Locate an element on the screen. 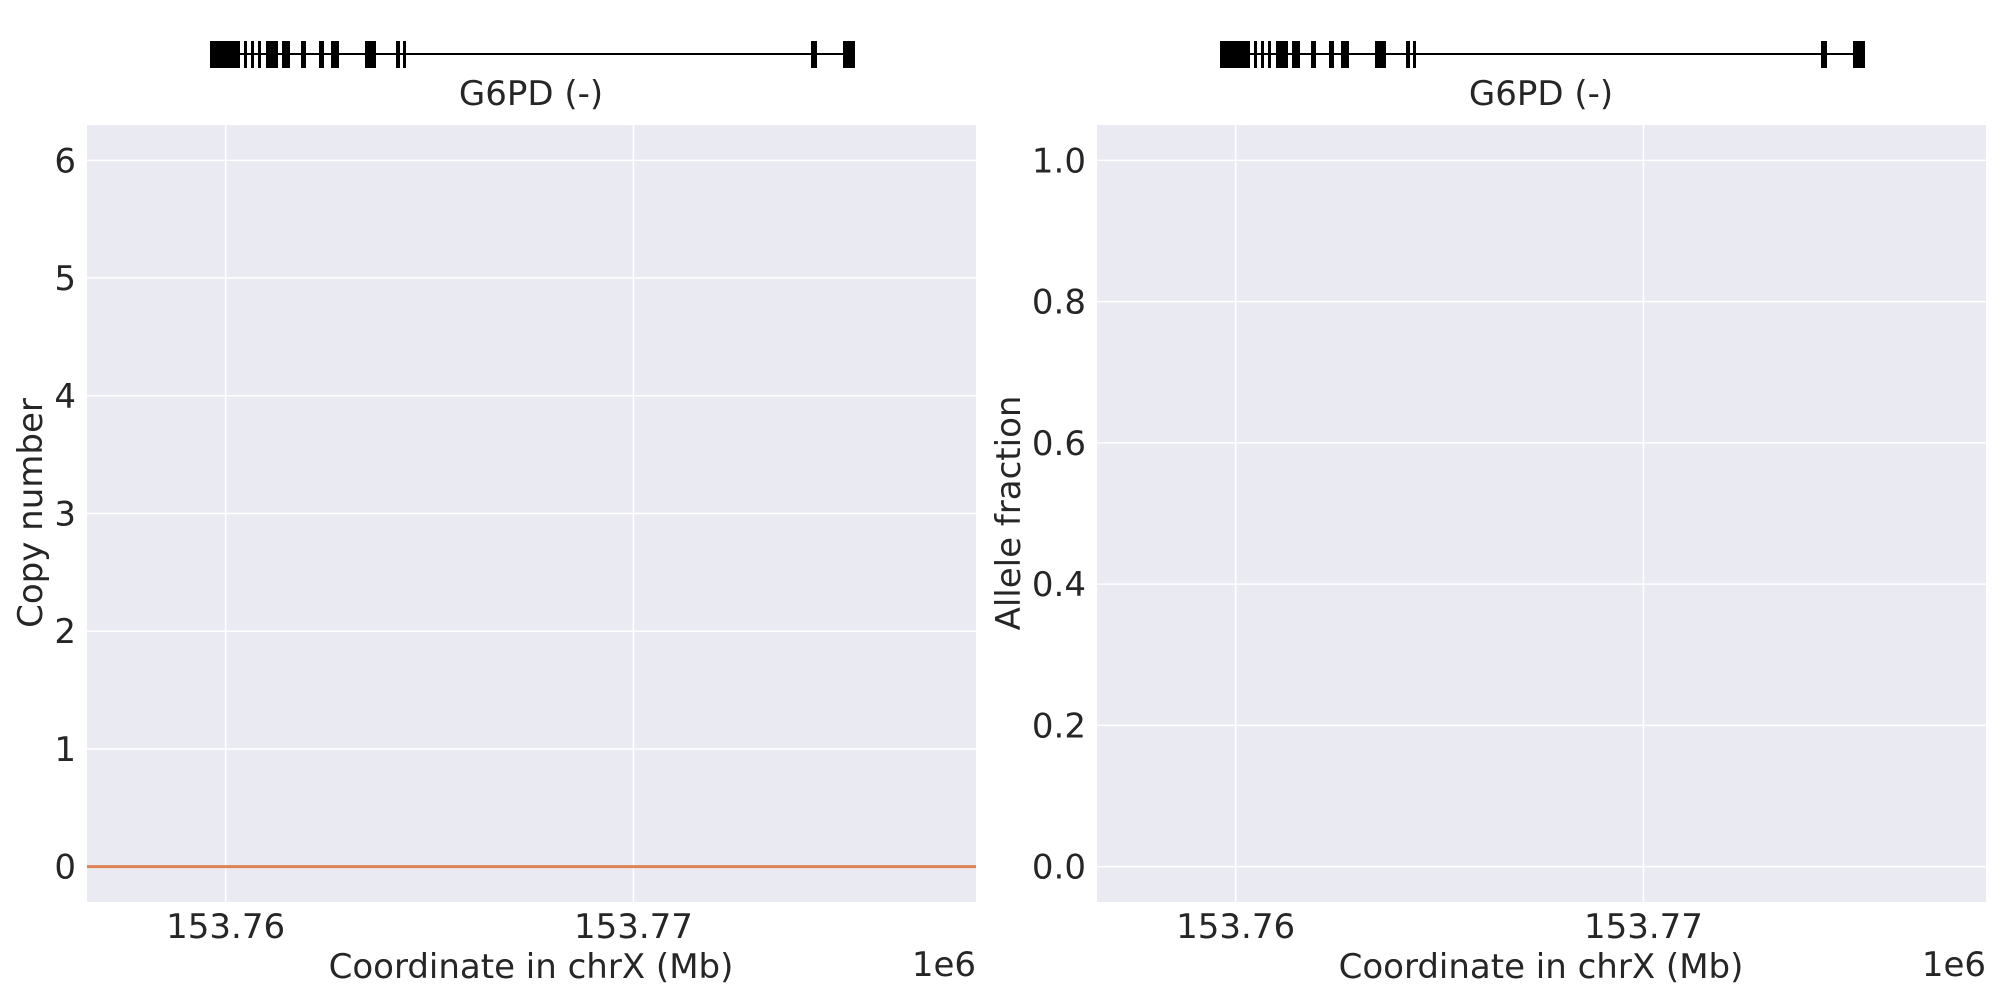  y-tick-label: 3 is located at coordinates (65, 515).